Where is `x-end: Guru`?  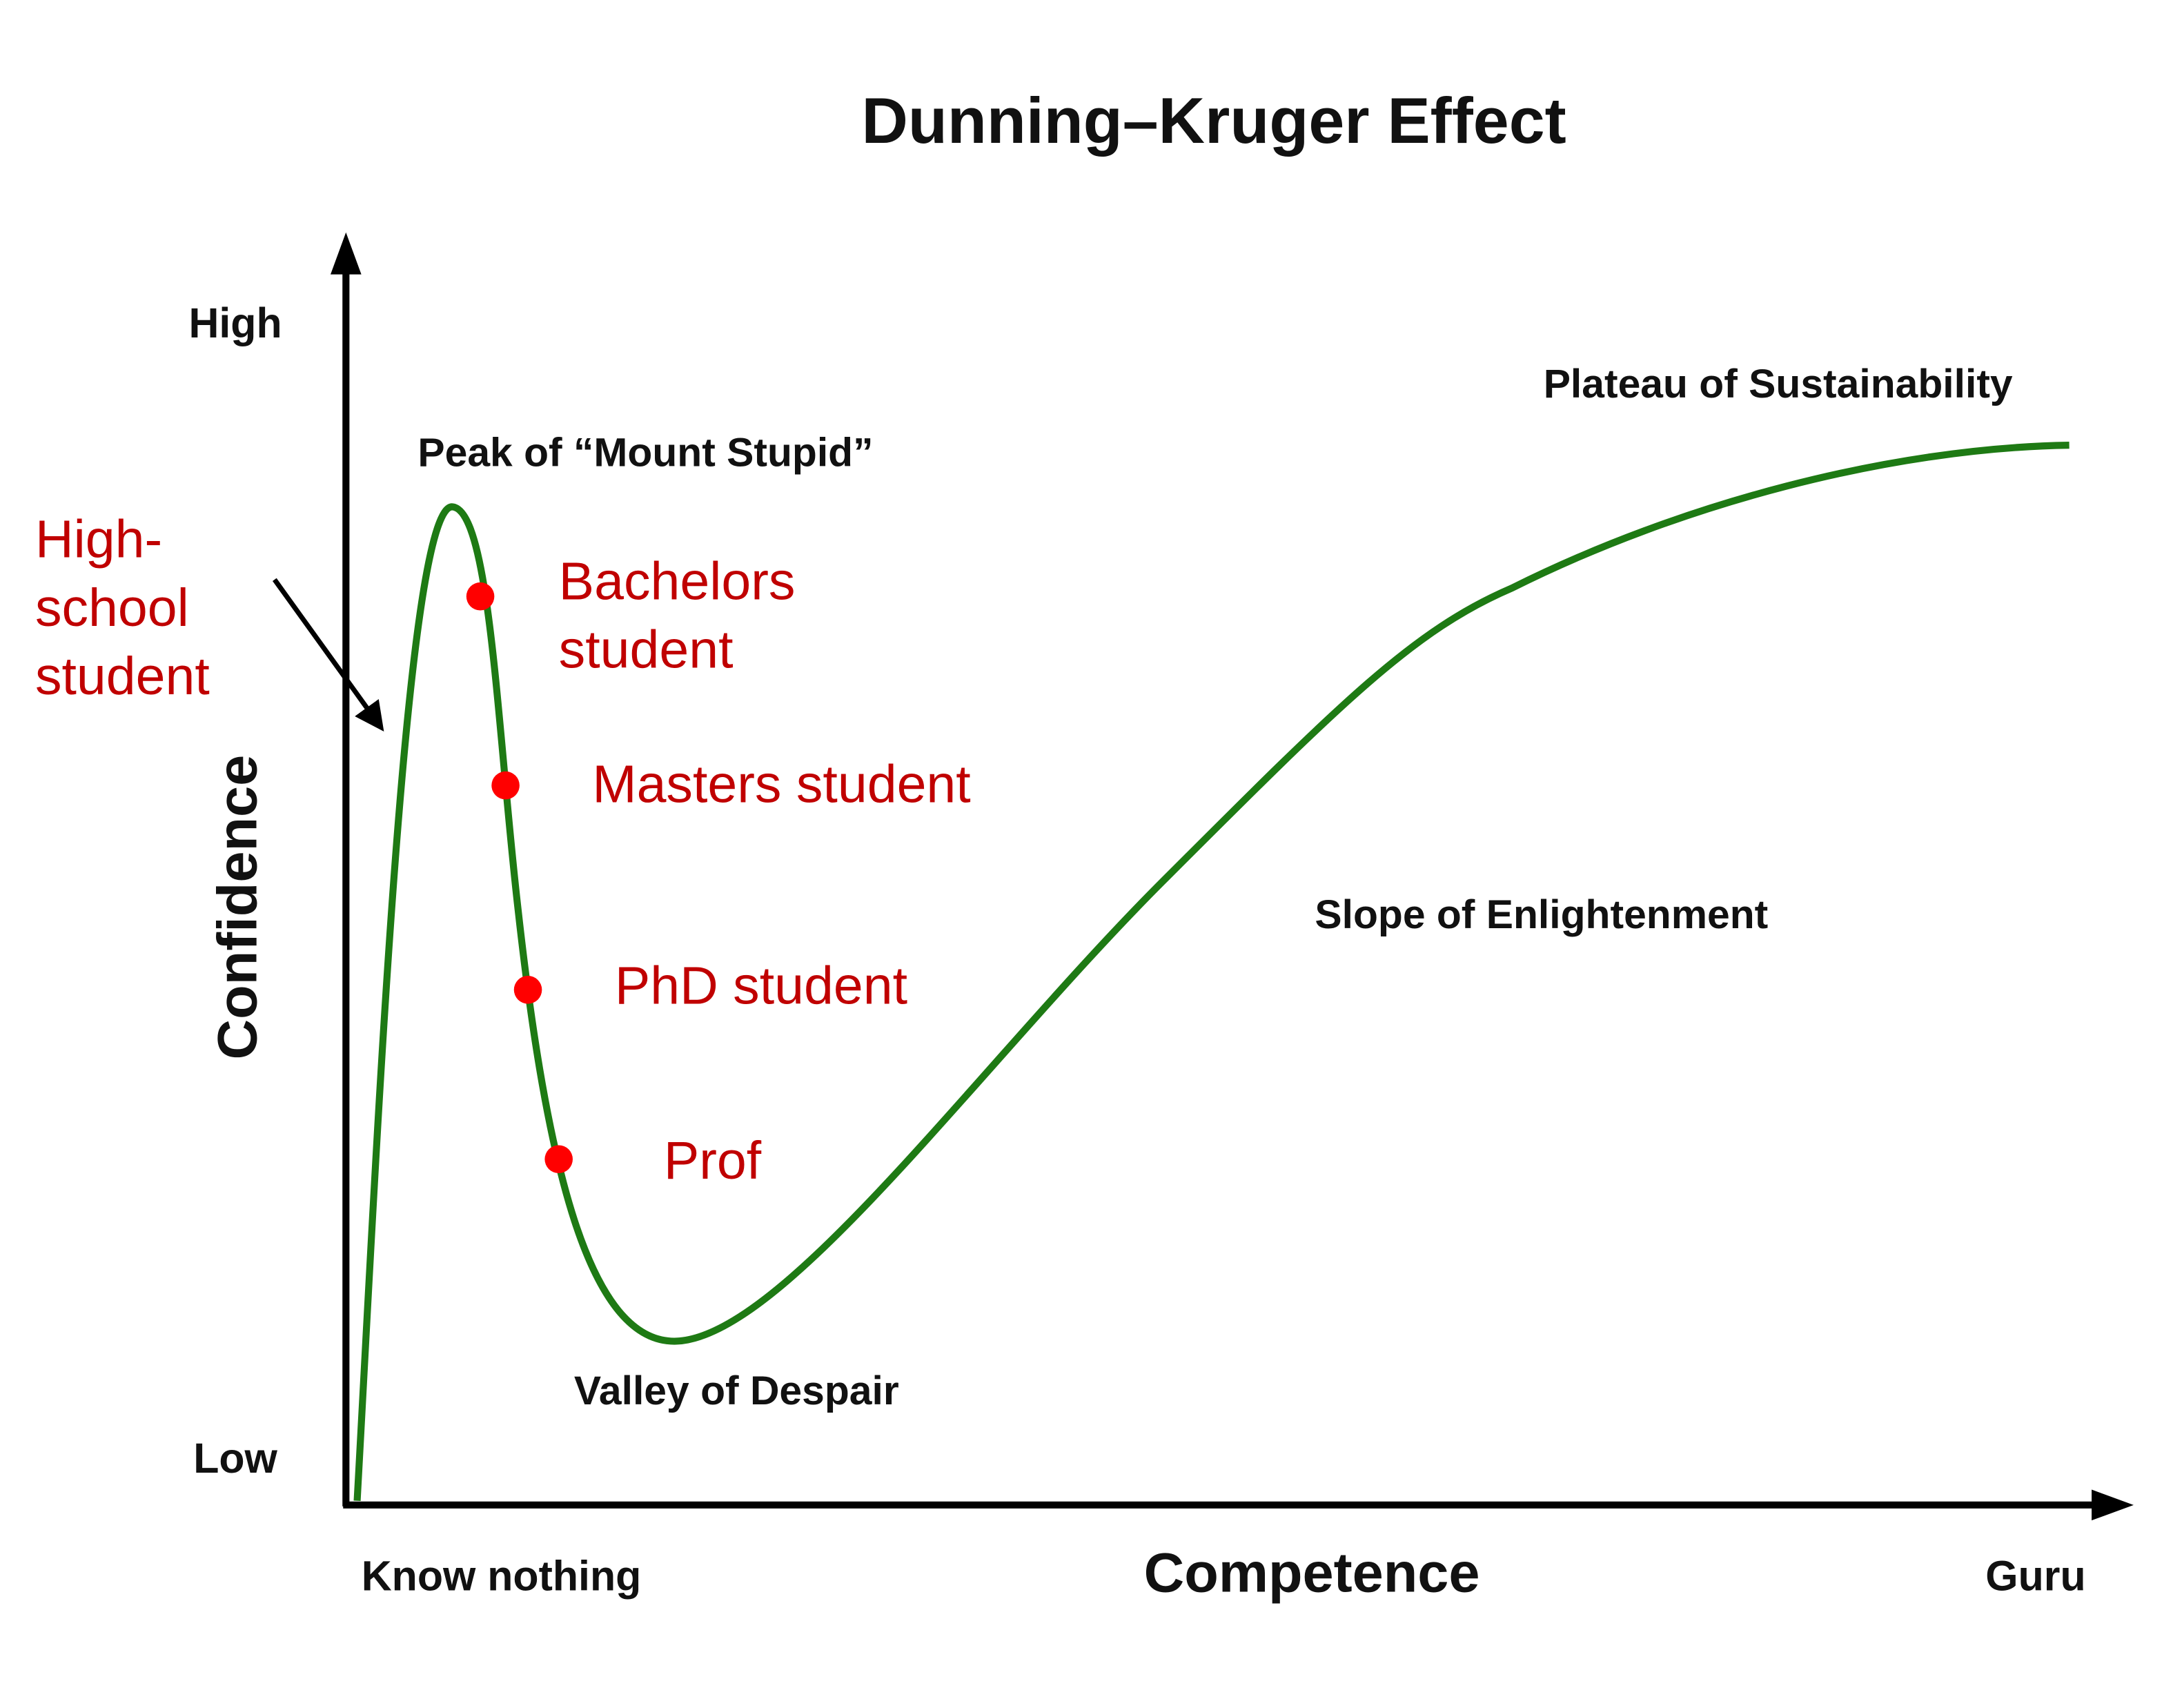
x-end: Guru is located at coordinates (2035, 1576).